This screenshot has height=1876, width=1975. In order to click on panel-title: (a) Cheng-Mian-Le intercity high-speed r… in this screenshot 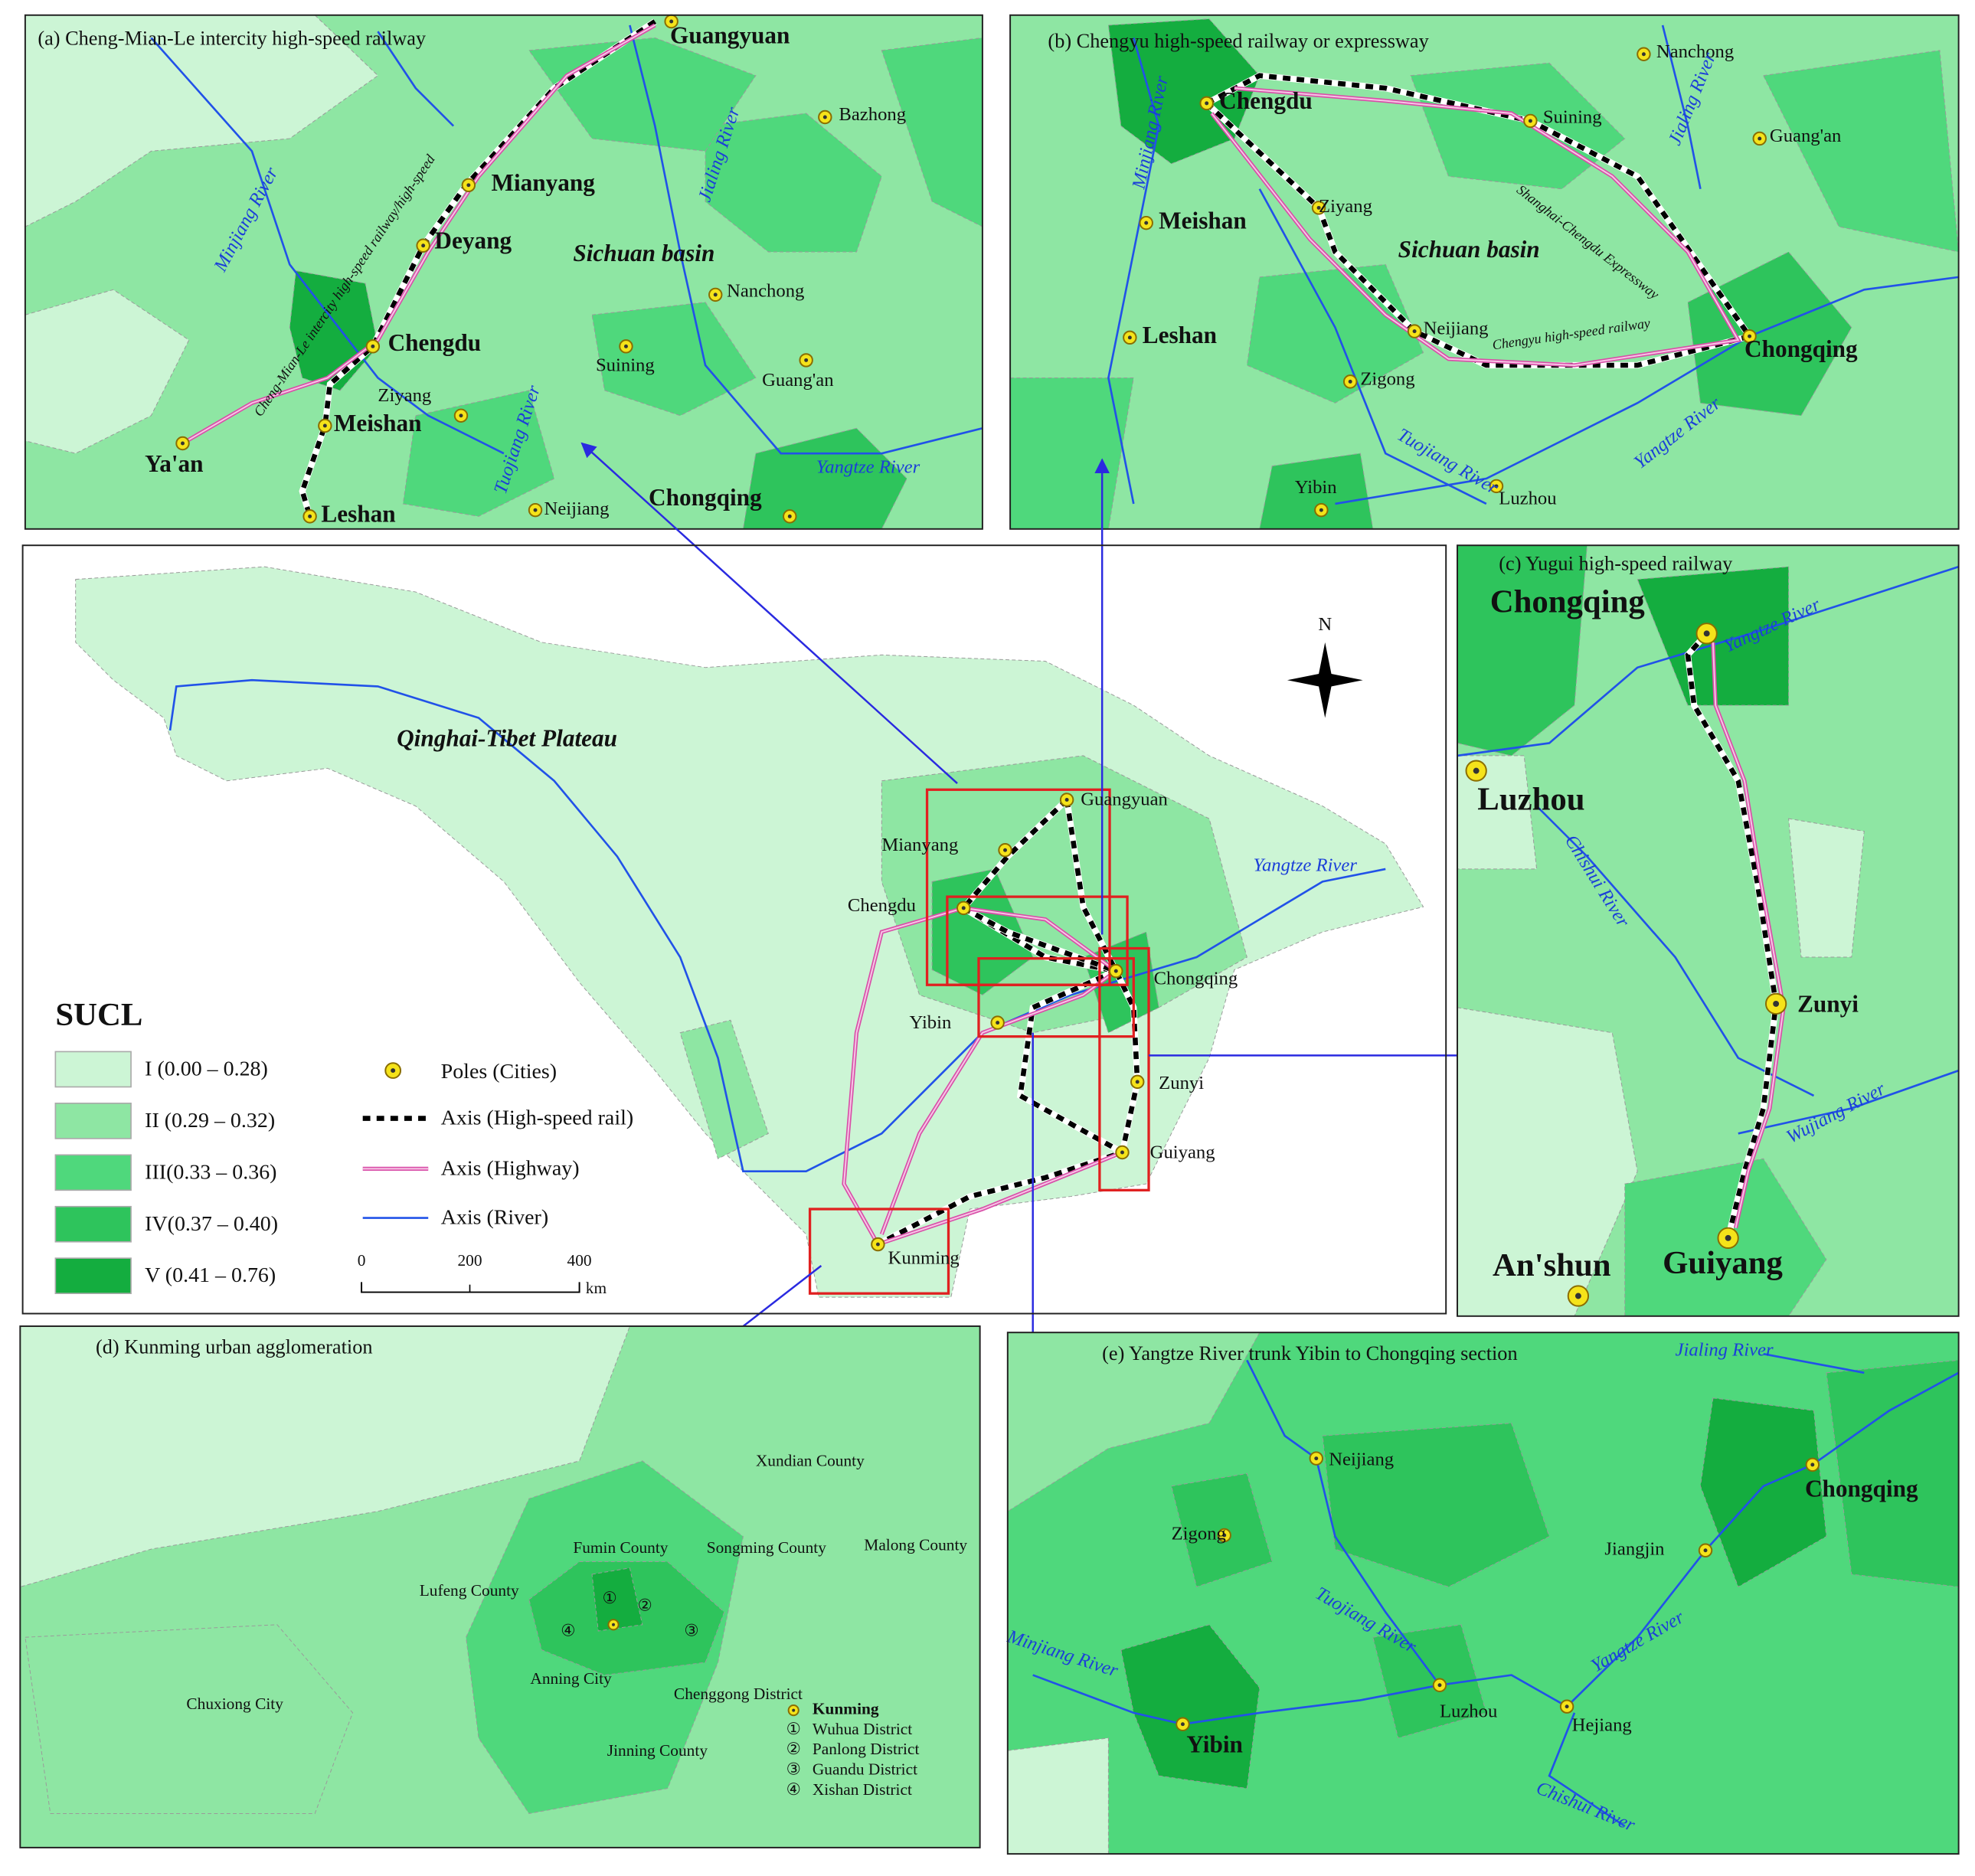, I will do `click(232, 39)`.